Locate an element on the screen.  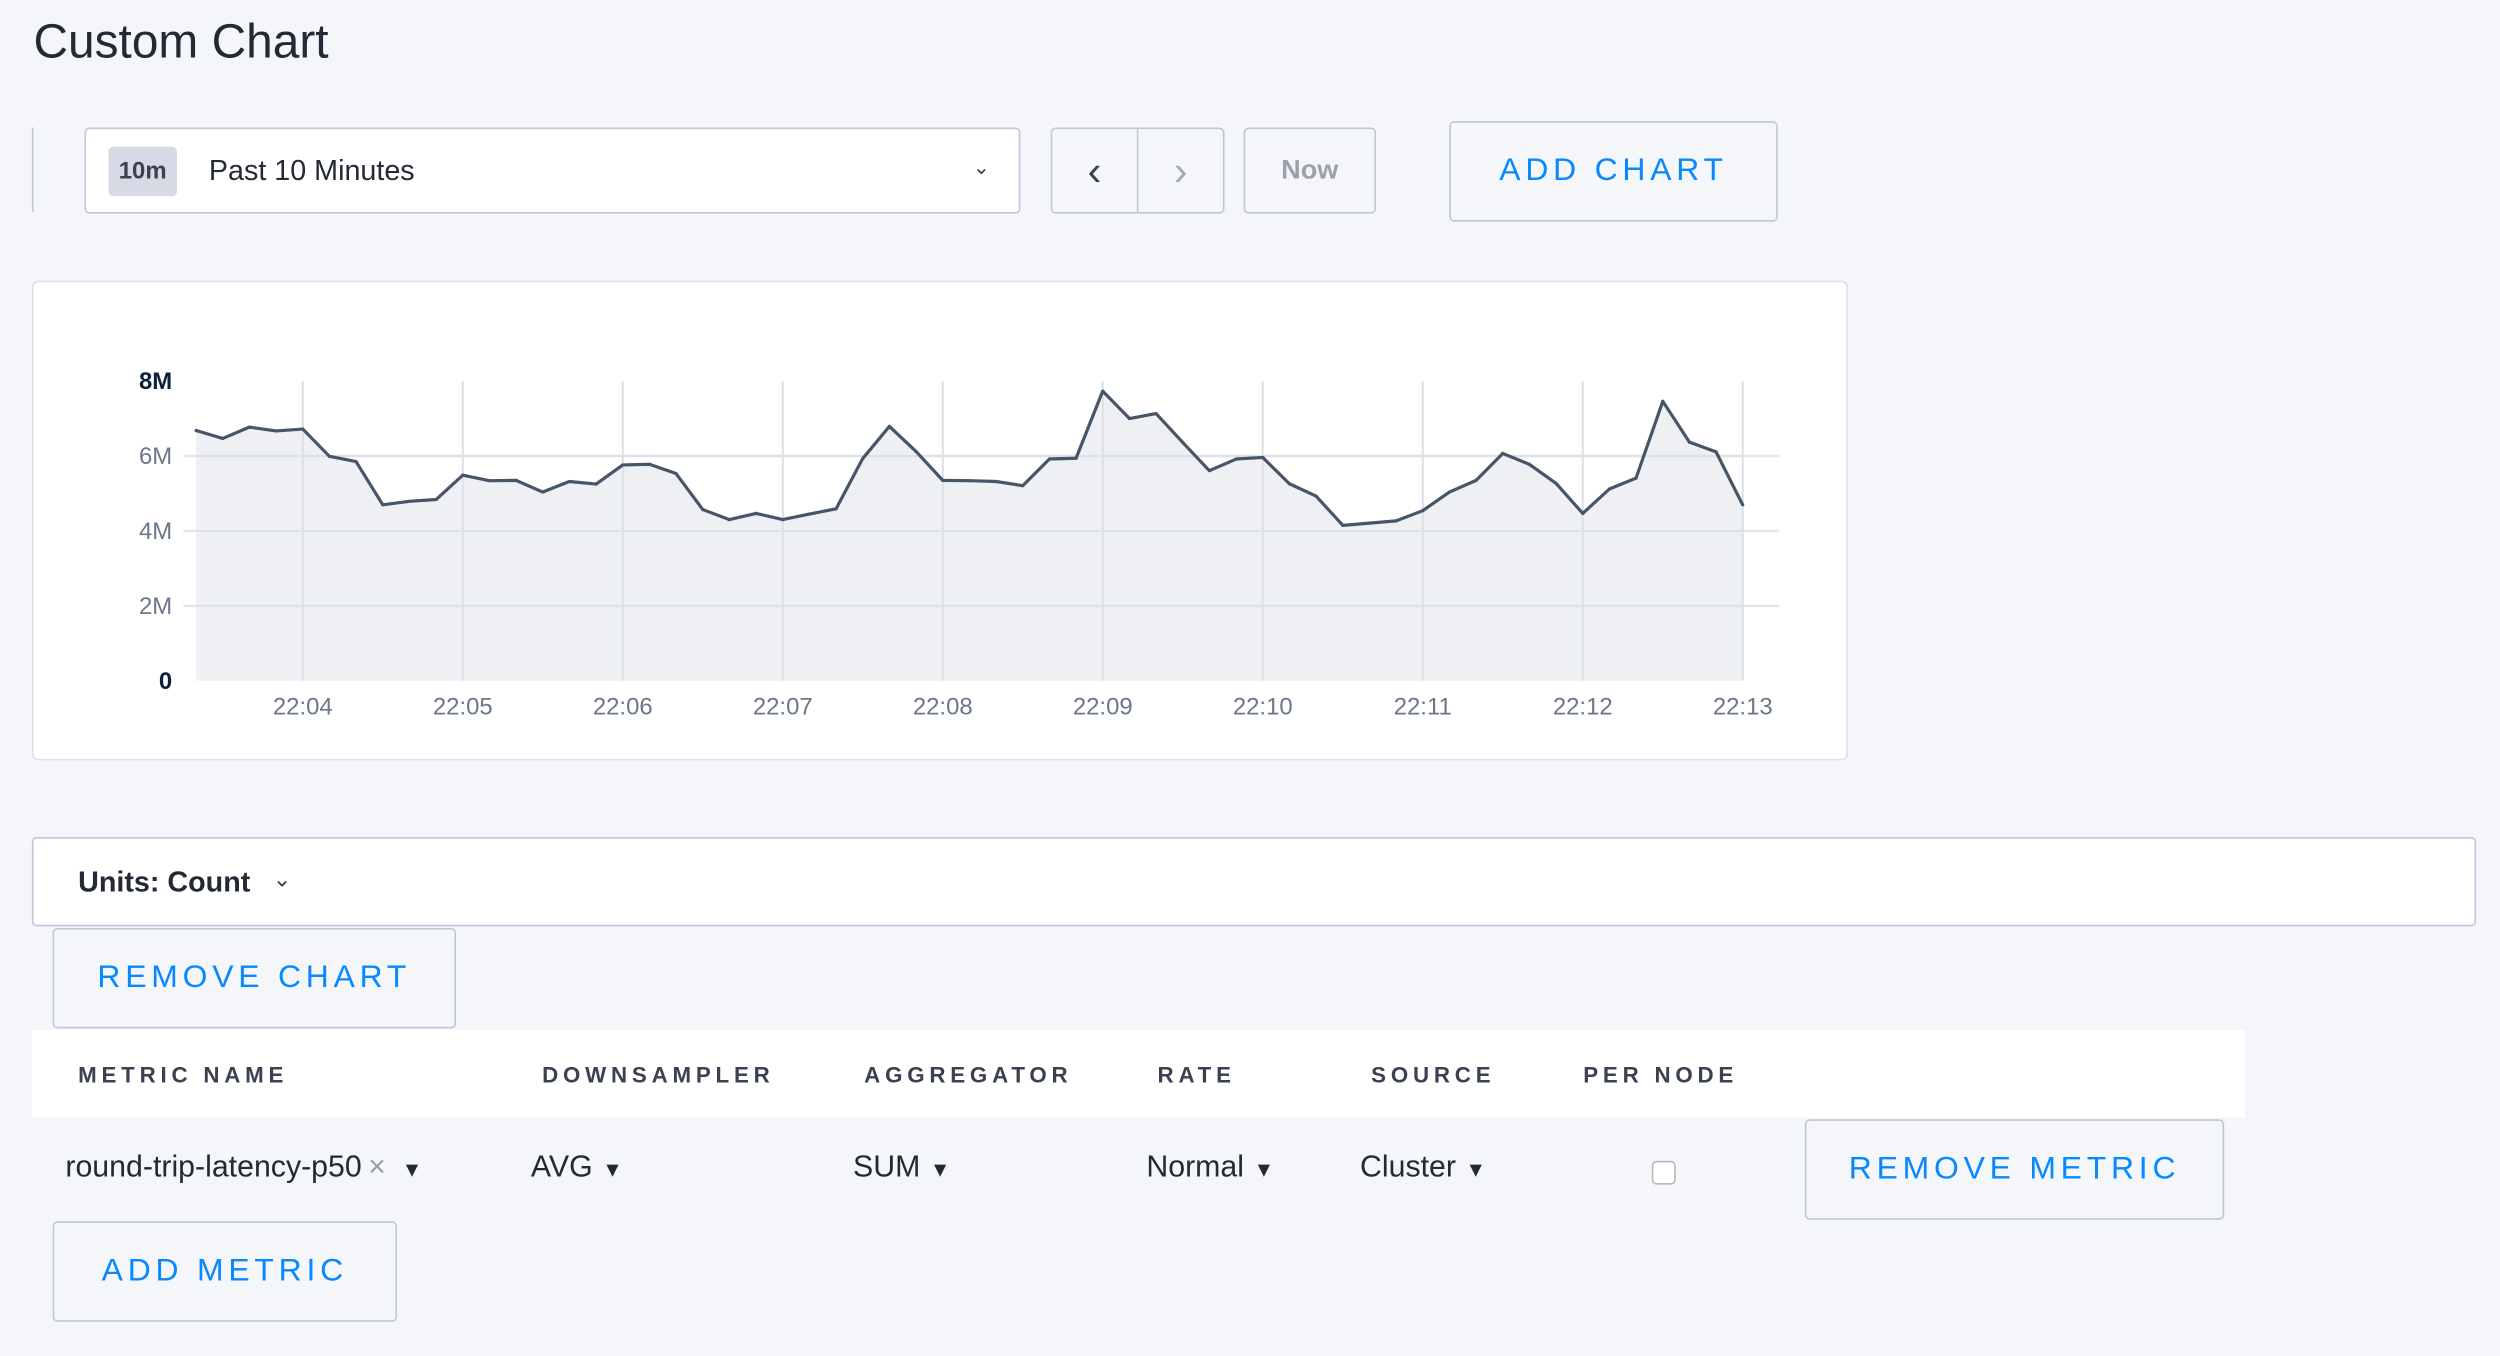
rate-select: Normal ▼ is located at coordinates (1210, 1168).